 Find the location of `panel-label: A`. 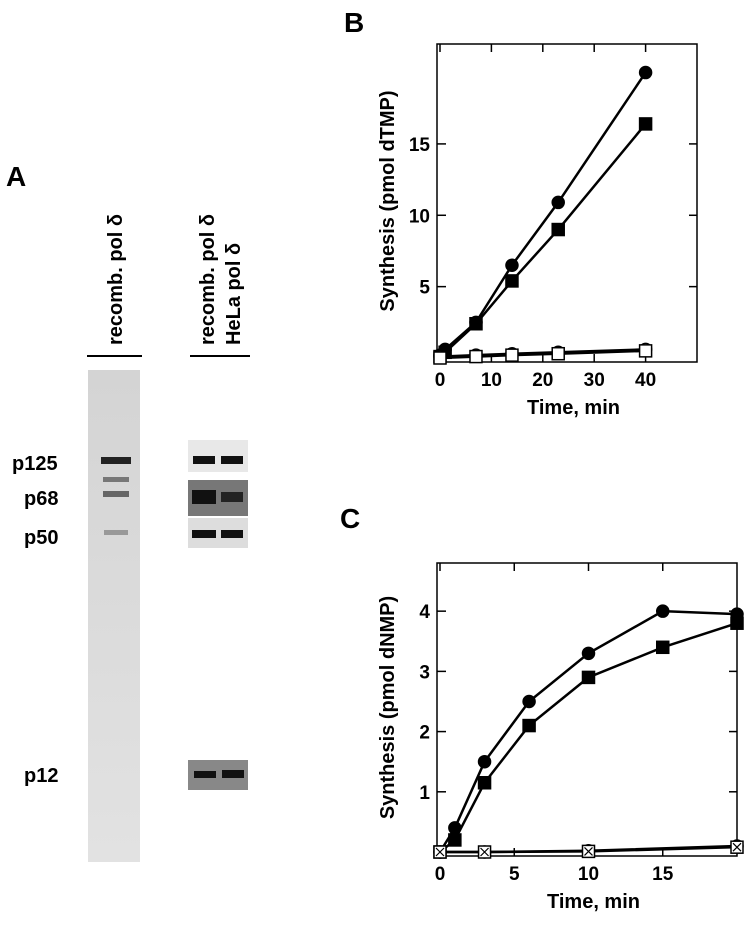

panel-label: A is located at coordinates (16, 176).